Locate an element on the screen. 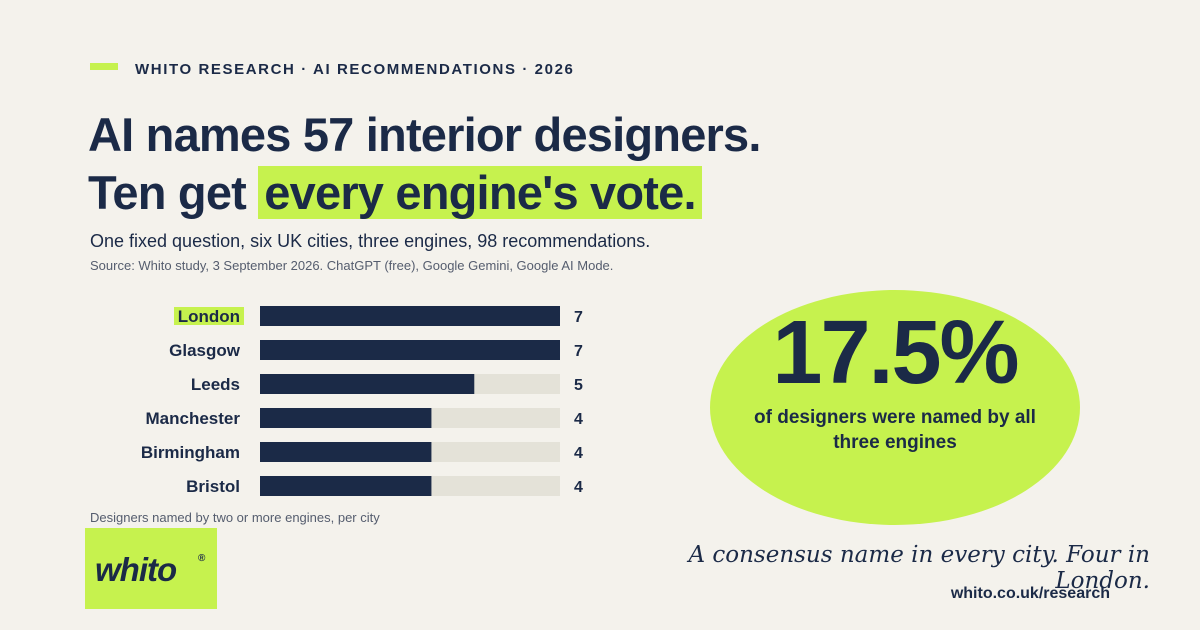 Image resolution: width=1200 pixels, height=630 pixels. logo-wordmark: whito is located at coordinates (136, 569).